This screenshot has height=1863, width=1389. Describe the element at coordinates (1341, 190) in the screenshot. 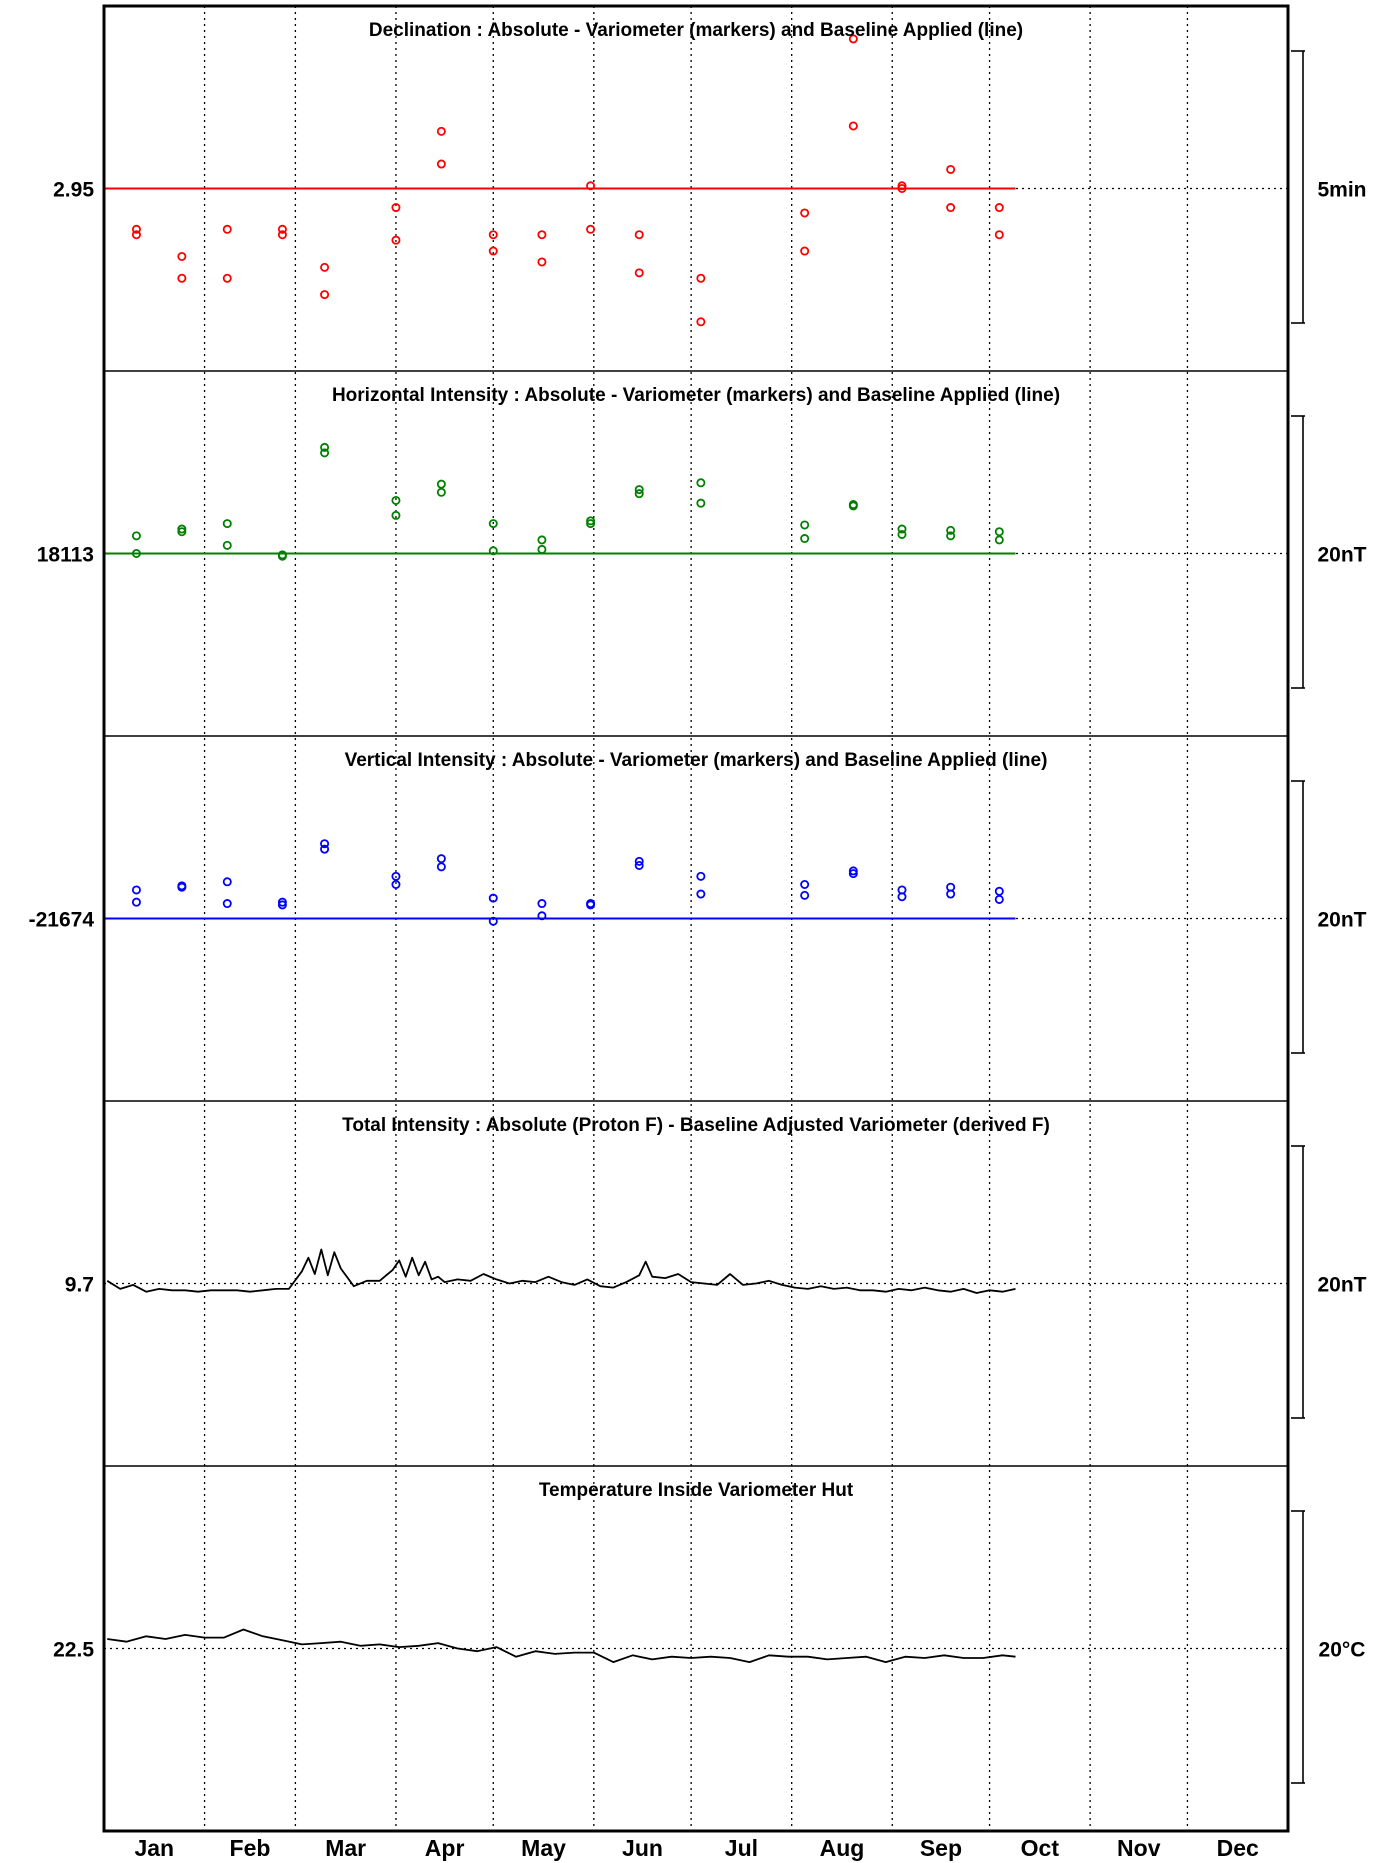

I see `scale-bar-label: 5min` at that location.